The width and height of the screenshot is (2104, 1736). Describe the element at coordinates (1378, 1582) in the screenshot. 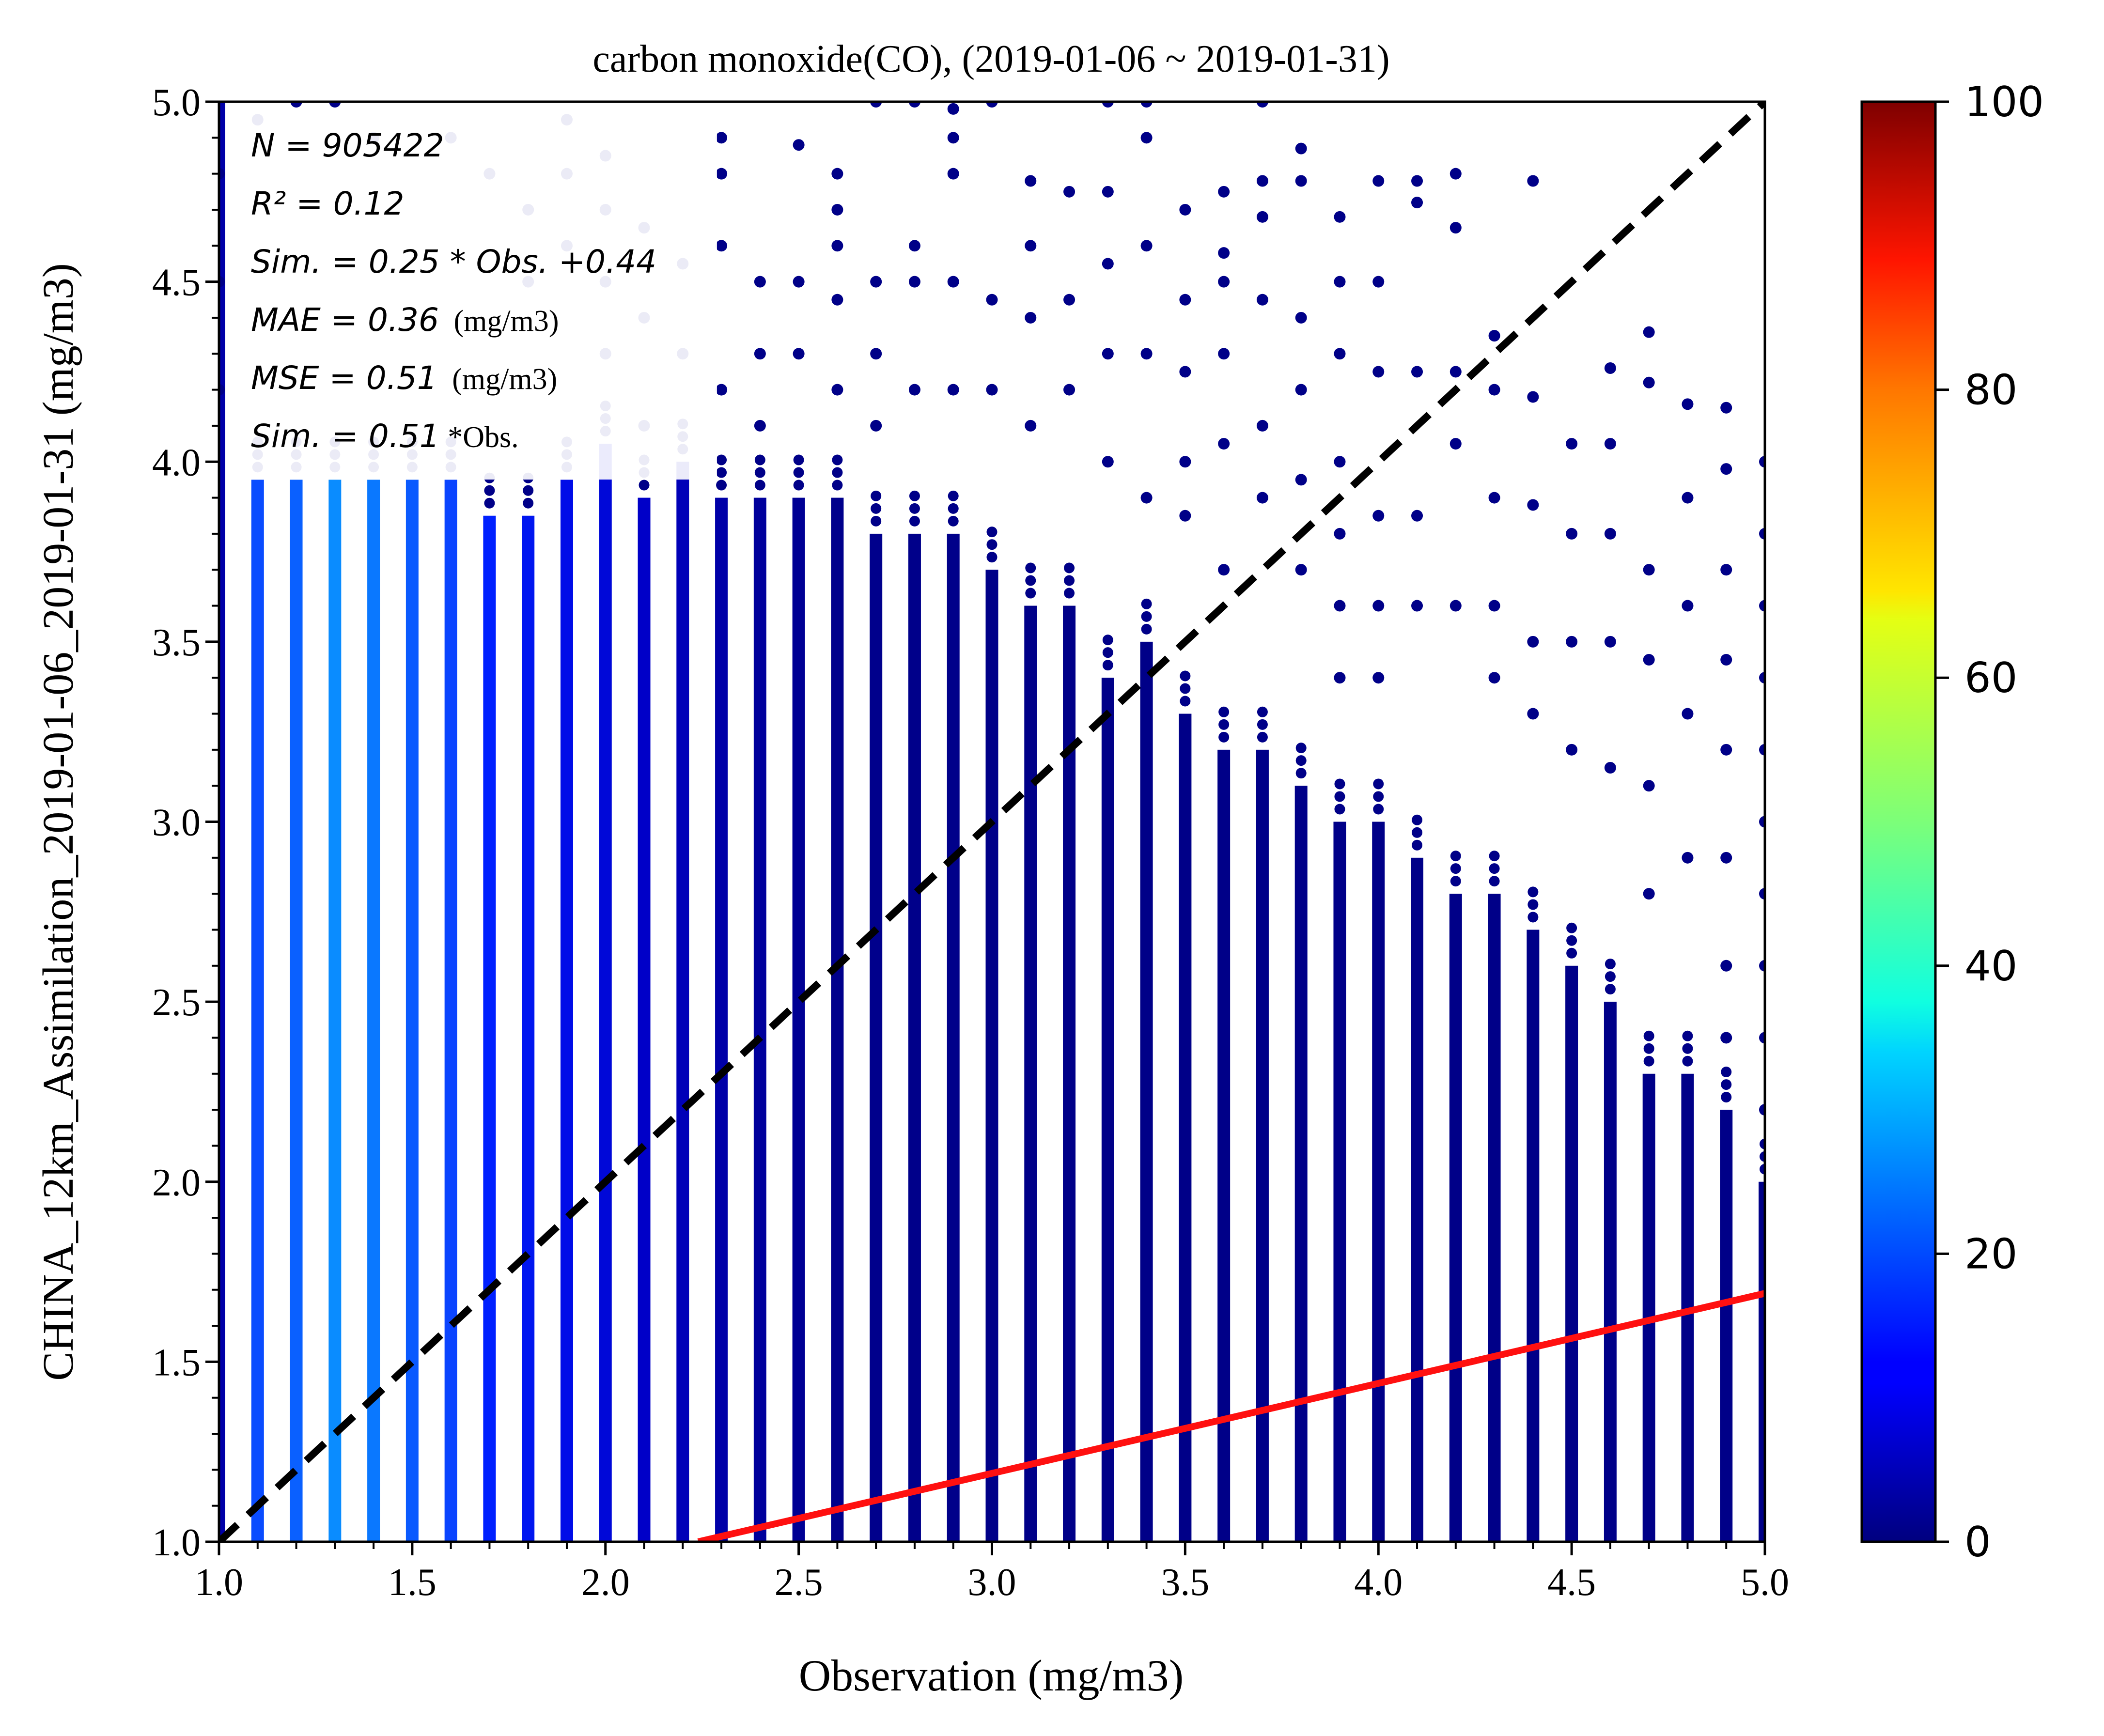

I see `x-tick-label: 4.0` at that location.